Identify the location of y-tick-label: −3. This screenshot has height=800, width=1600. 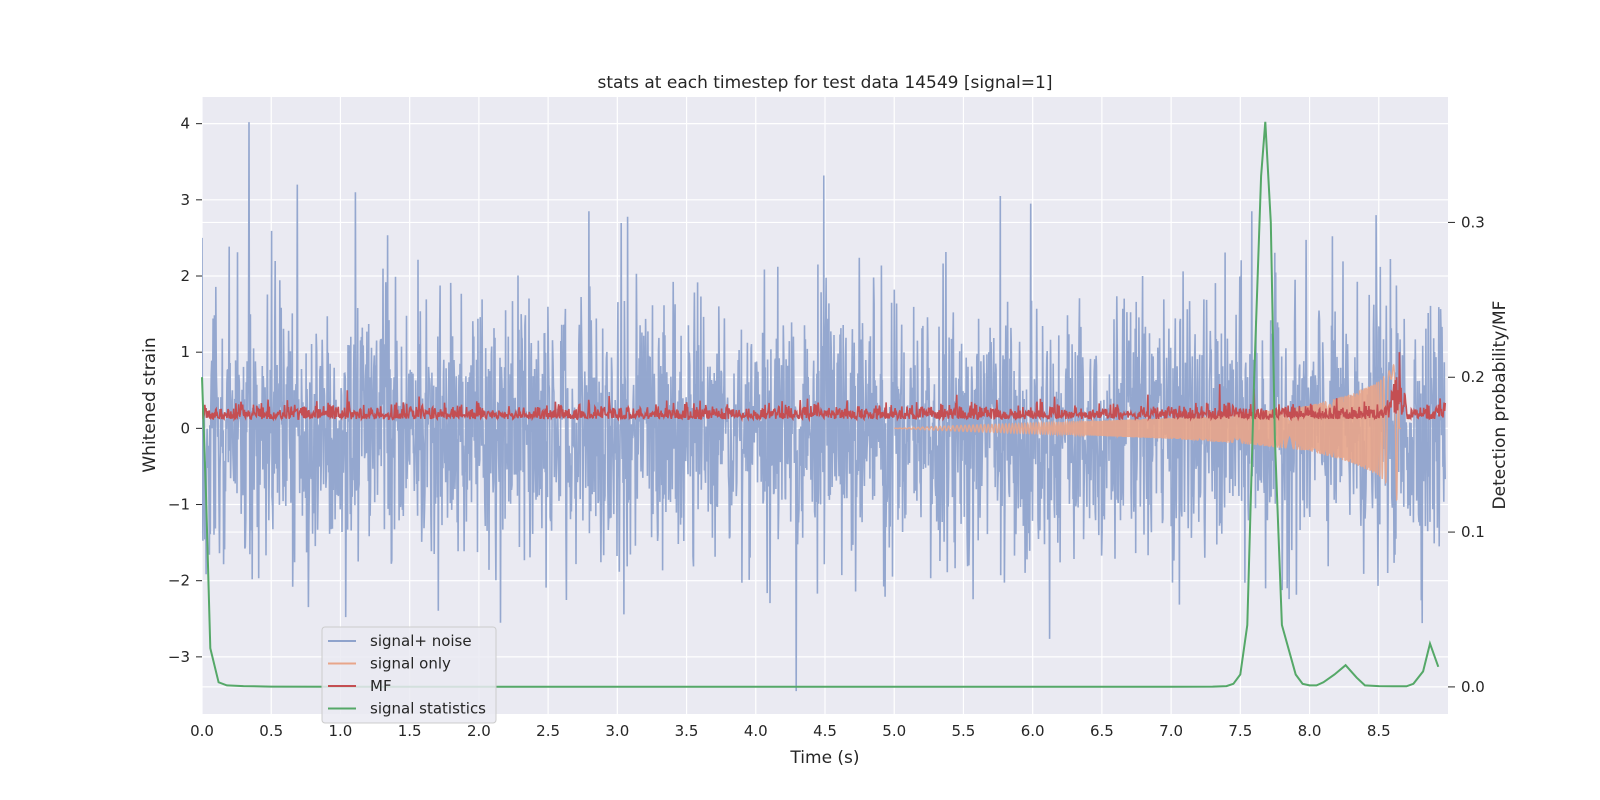
(179, 657).